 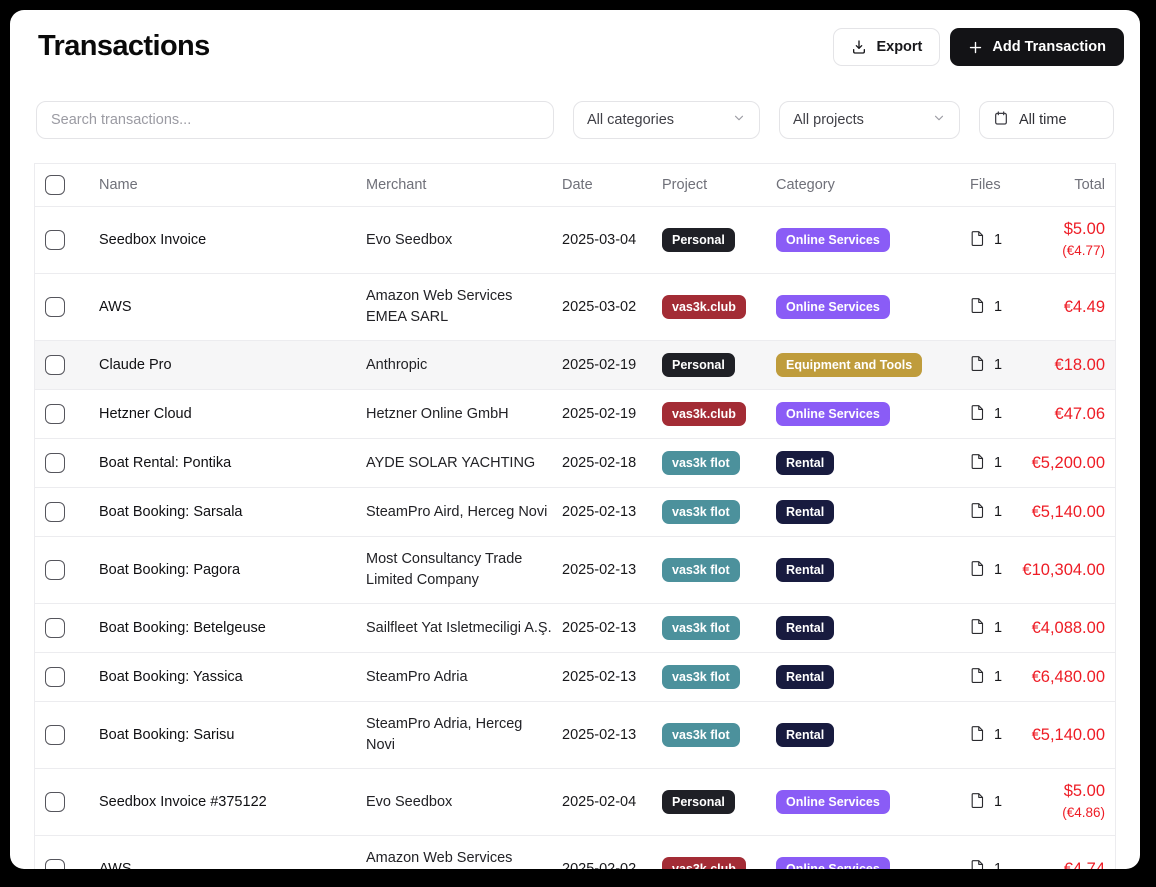 What do you see at coordinates (409, 801) in the screenshot?
I see `transaction-merchant: Evo Seedbox` at bounding box center [409, 801].